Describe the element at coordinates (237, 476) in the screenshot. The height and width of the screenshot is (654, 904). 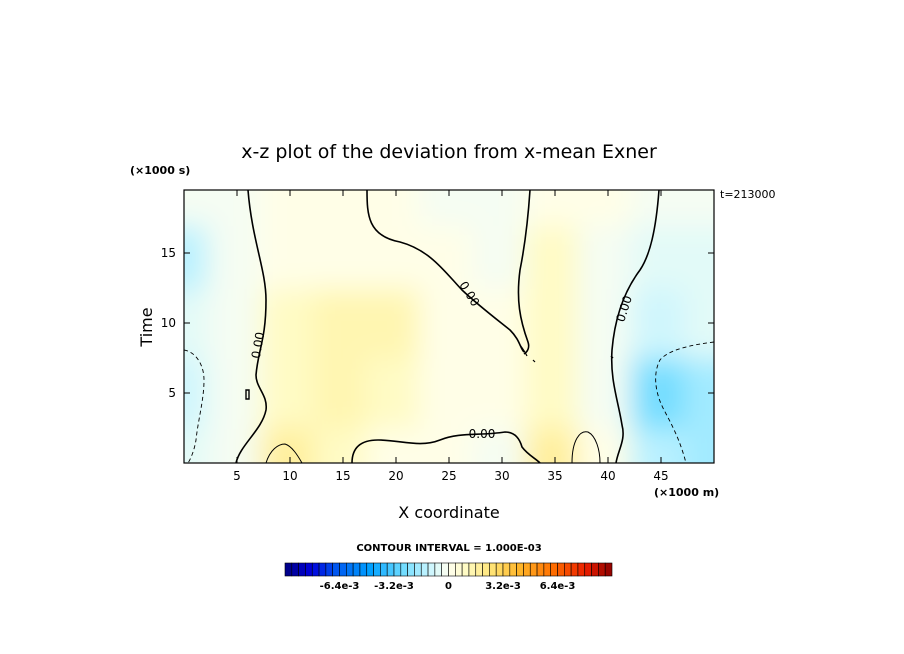
I see `x-tick-label: 5` at that location.